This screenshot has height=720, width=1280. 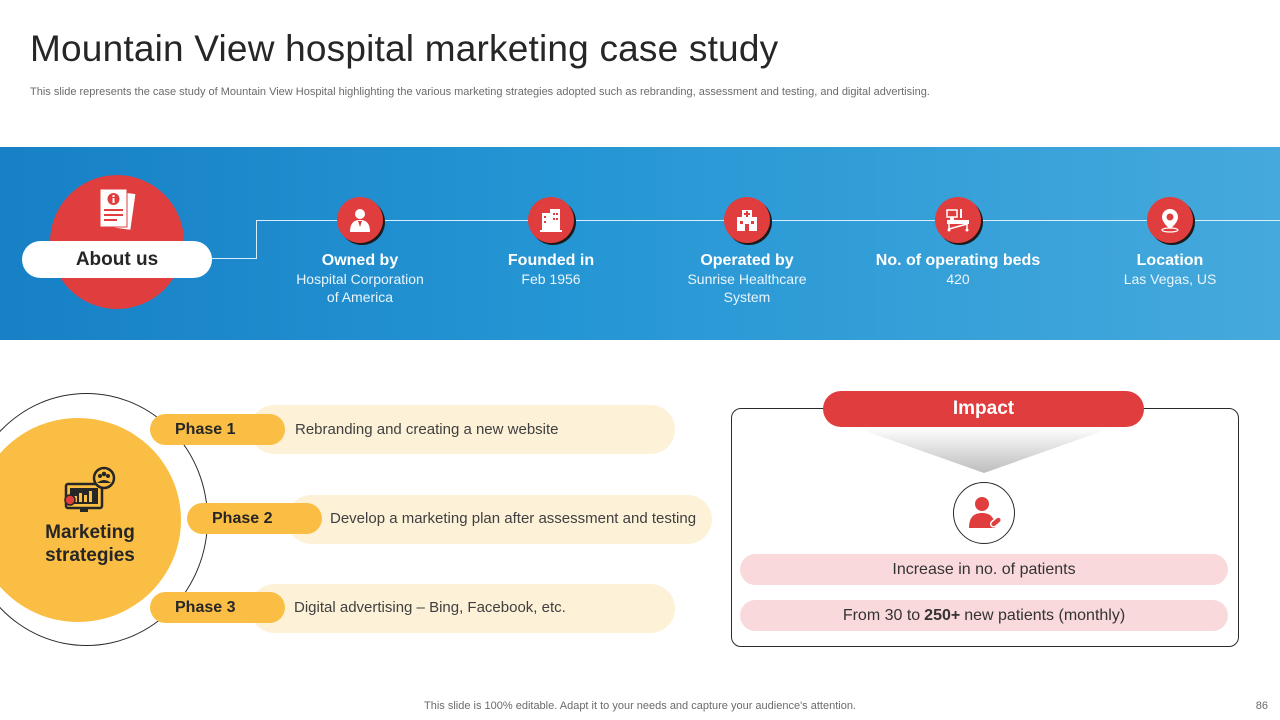 What do you see at coordinates (881, 615) in the screenshot?
I see `impact-result-prefix: From 30 to` at bounding box center [881, 615].